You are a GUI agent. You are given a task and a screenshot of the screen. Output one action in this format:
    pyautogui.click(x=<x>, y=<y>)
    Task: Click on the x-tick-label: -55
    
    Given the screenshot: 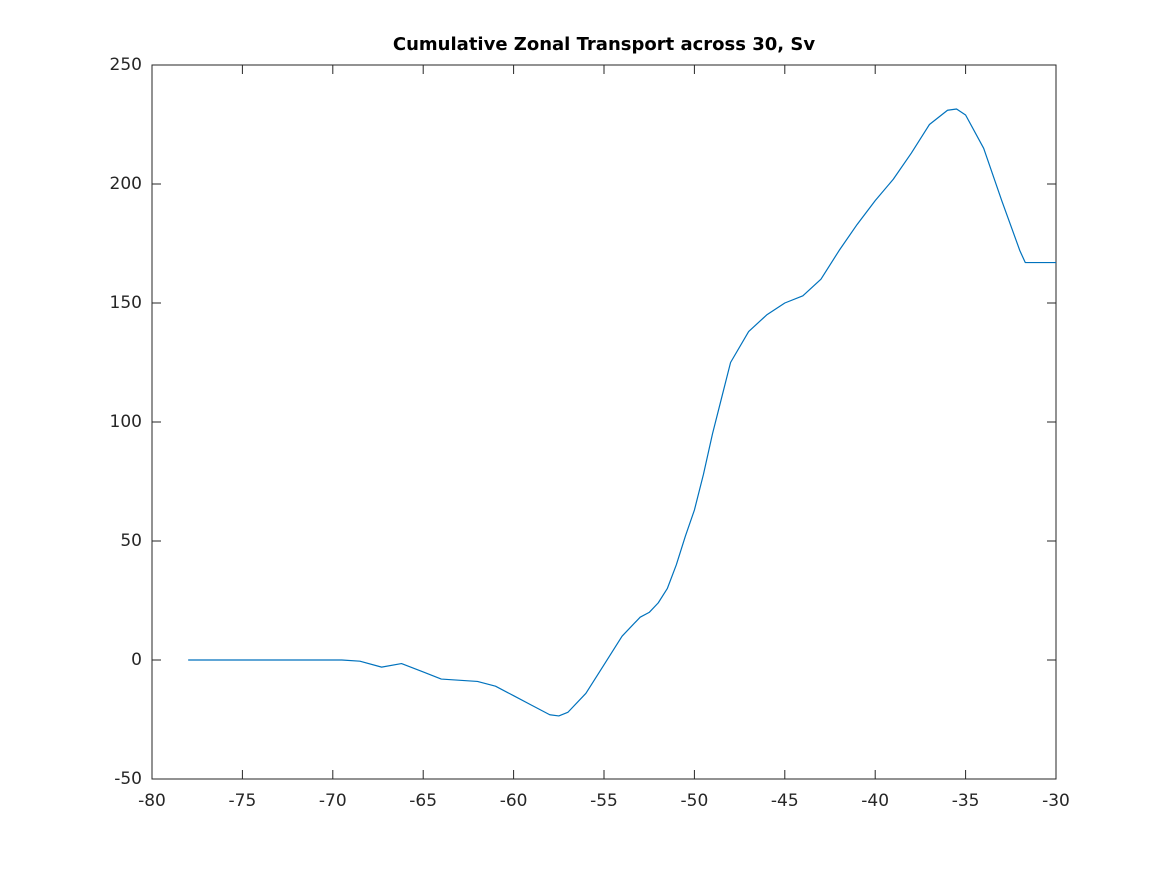 What is the action you would take?
    pyautogui.click(x=604, y=801)
    